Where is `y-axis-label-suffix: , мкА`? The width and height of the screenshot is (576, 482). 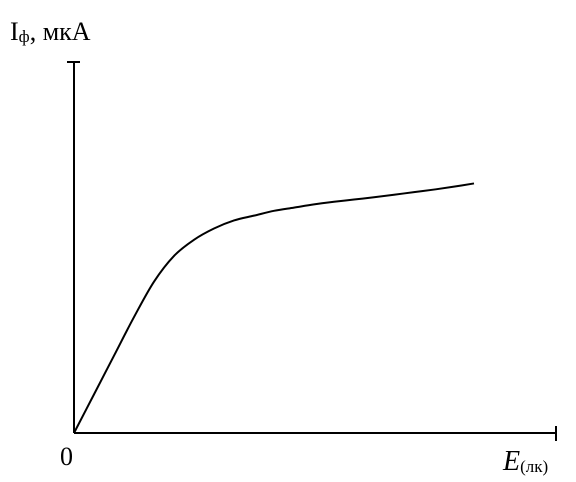
y-axis-label-suffix: , мкА is located at coordinates (60, 31).